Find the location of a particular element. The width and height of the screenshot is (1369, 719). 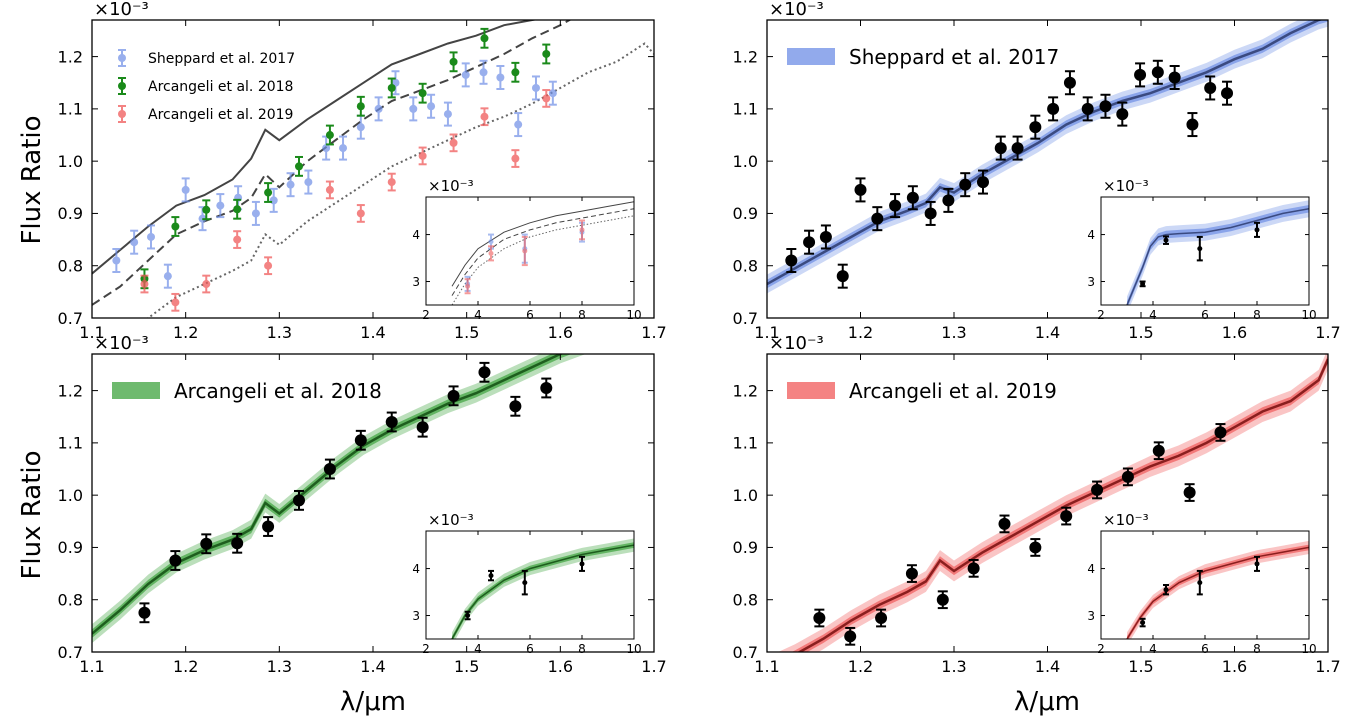

main-xtick-label: 1.1 is located at coordinates (91, 332).